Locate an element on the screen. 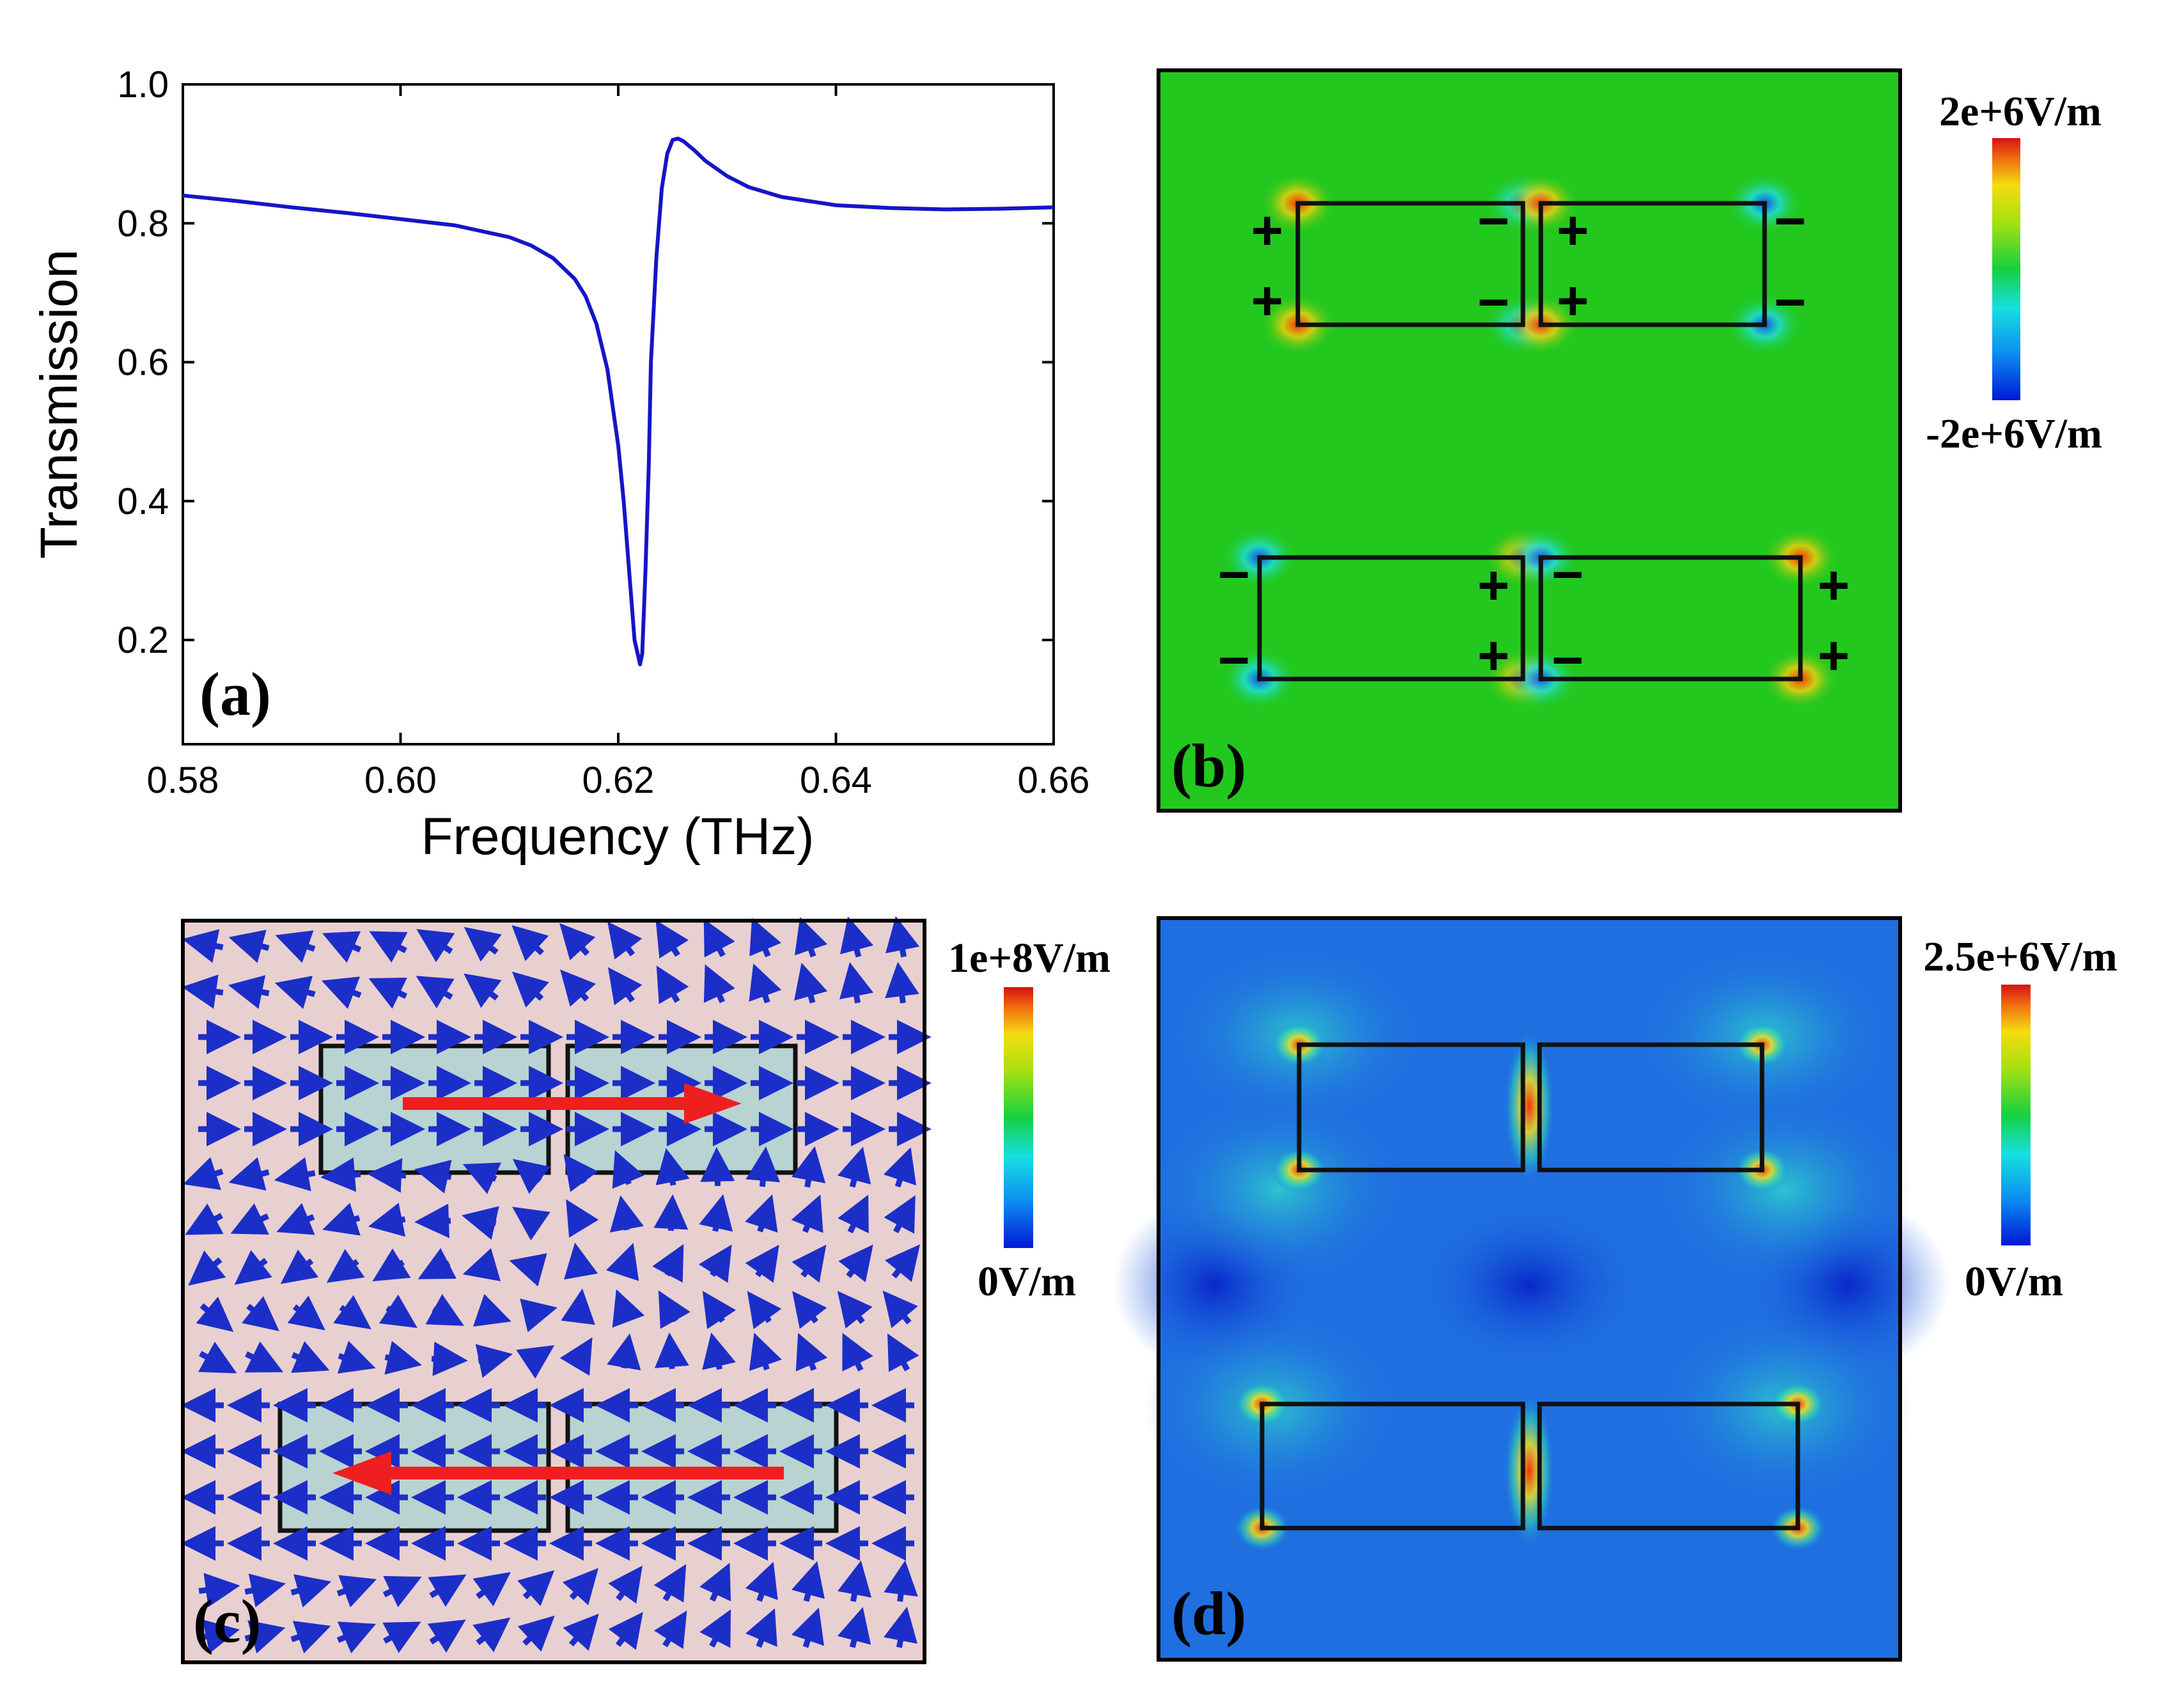  field-vectors is located at coordinates (556, 1285).